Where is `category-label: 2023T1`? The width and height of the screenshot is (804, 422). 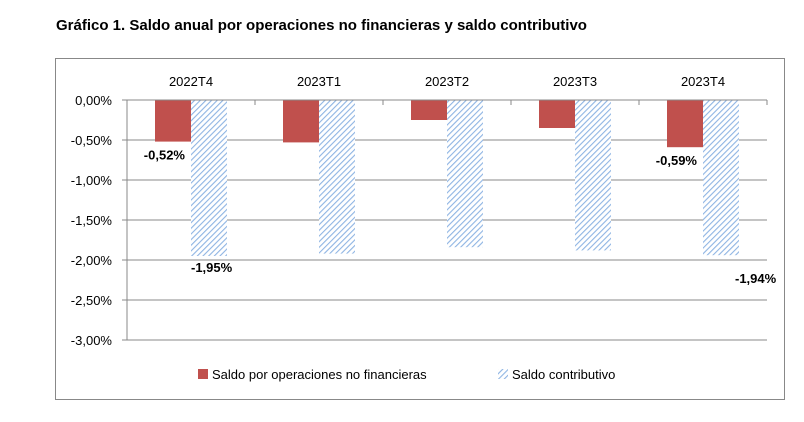
category-label: 2023T1 is located at coordinates (319, 81).